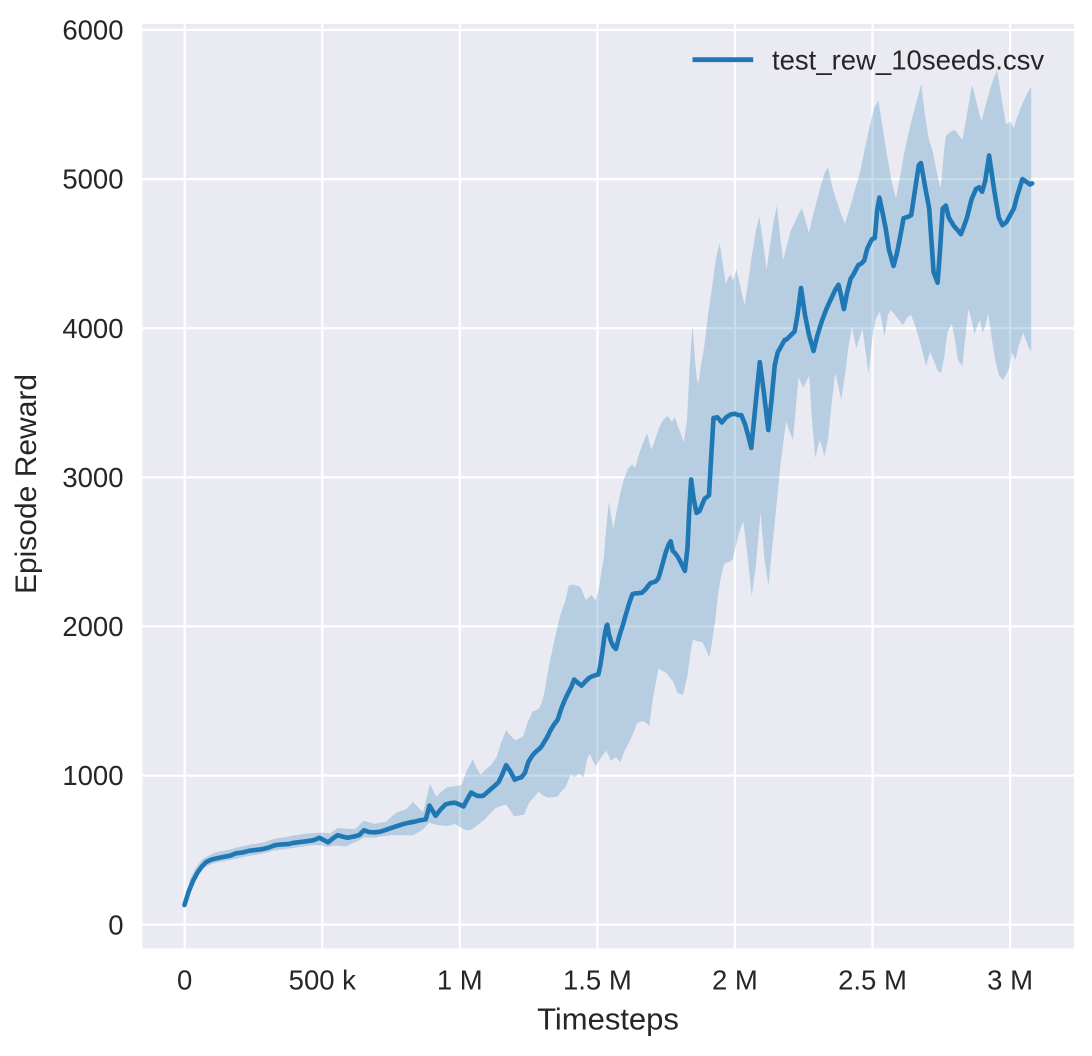 This screenshot has width=1092, height=1056. What do you see at coordinates (92, 477) in the screenshot?
I see `svg-text: 3000` at bounding box center [92, 477].